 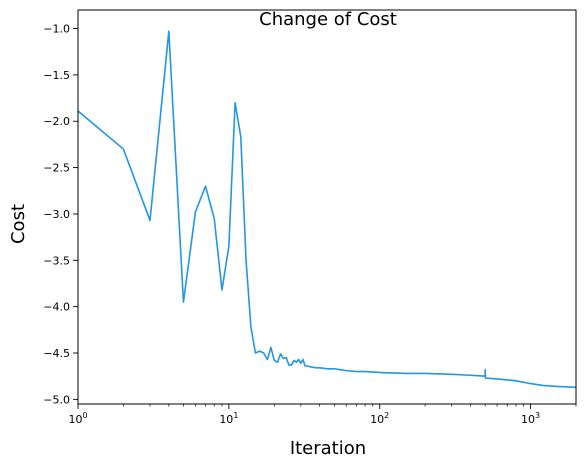 What do you see at coordinates (18, 224) in the screenshot?
I see `y-axis-label: Cost` at bounding box center [18, 224].